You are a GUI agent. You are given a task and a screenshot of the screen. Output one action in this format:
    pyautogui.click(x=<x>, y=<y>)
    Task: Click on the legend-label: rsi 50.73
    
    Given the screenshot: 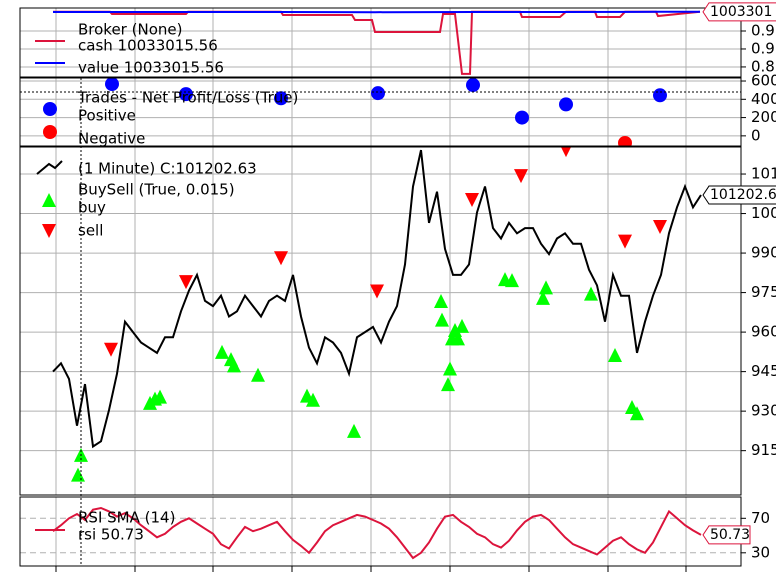 What is the action you would take?
    pyautogui.click(x=111, y=535)
    